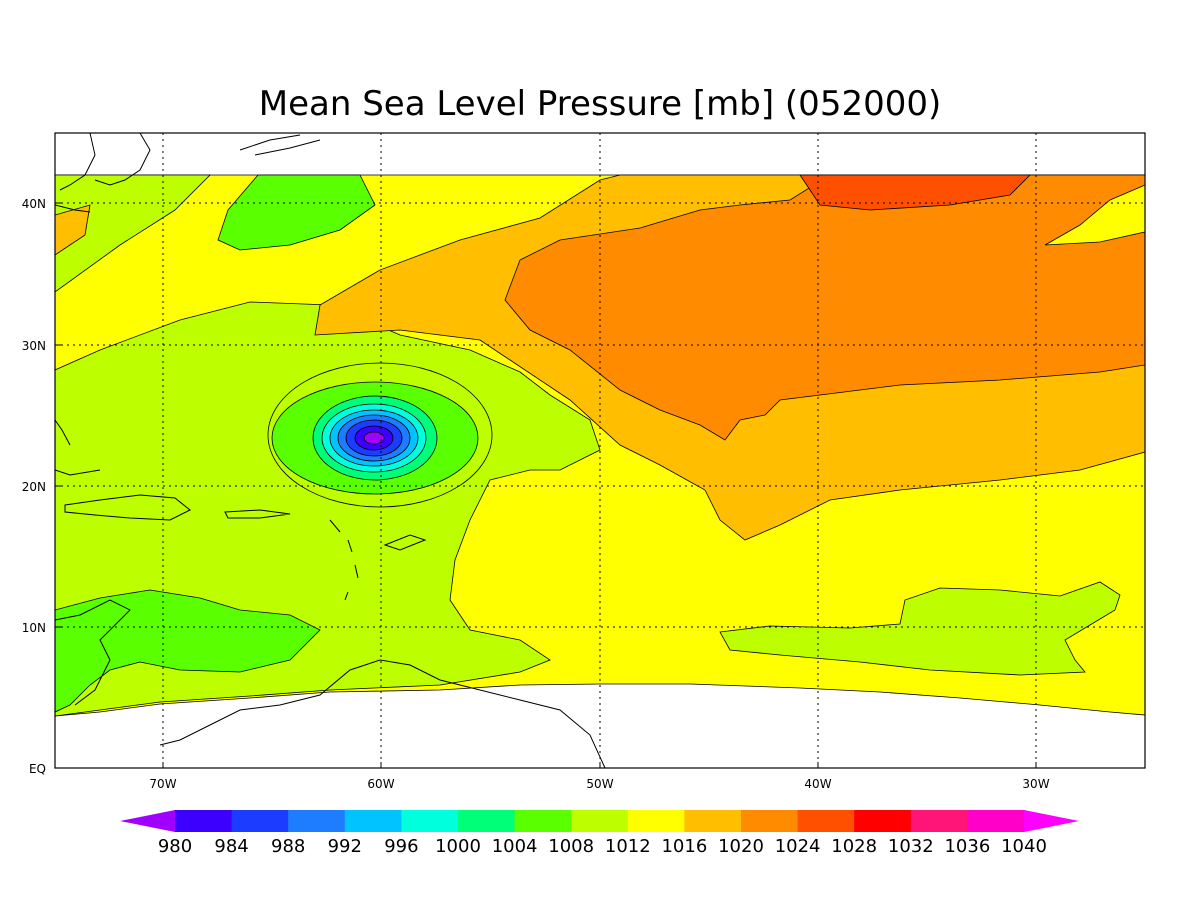 The width and height of the screenshot is (1200, 900). What do you see at coordinates (1024, 846) in the screenshot?
I see `colorbar-label: 1040` at bounding box center [1024, 846].